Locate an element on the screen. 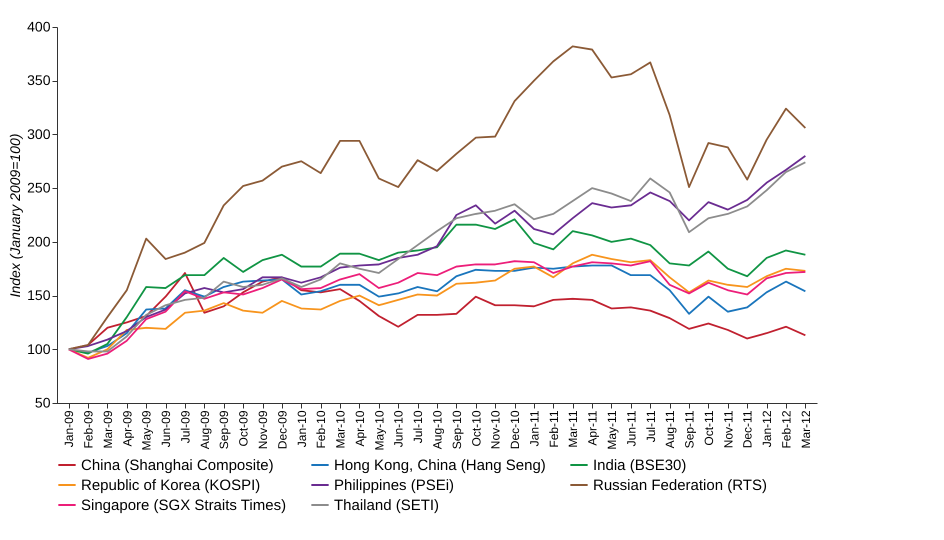  legend-label: Hong Kong, China (Hang Seng) is located at coordinates (440, 465).